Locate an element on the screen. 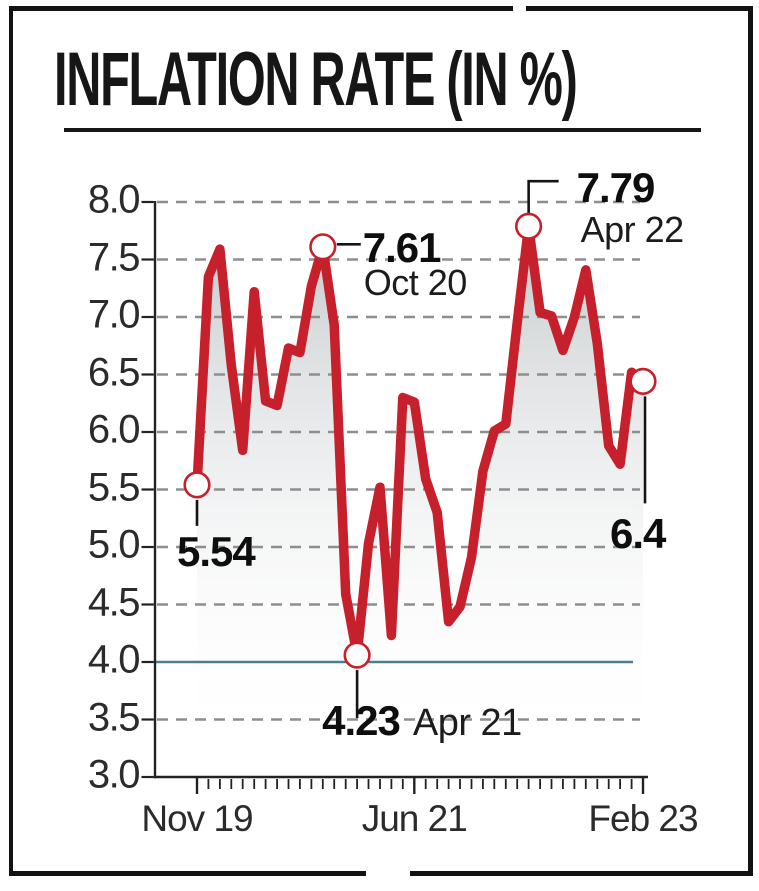 Image resolution: width=759 pixels, height=891 pixels. annotation-date: Apr 22 is located at coordinates (632, 230).